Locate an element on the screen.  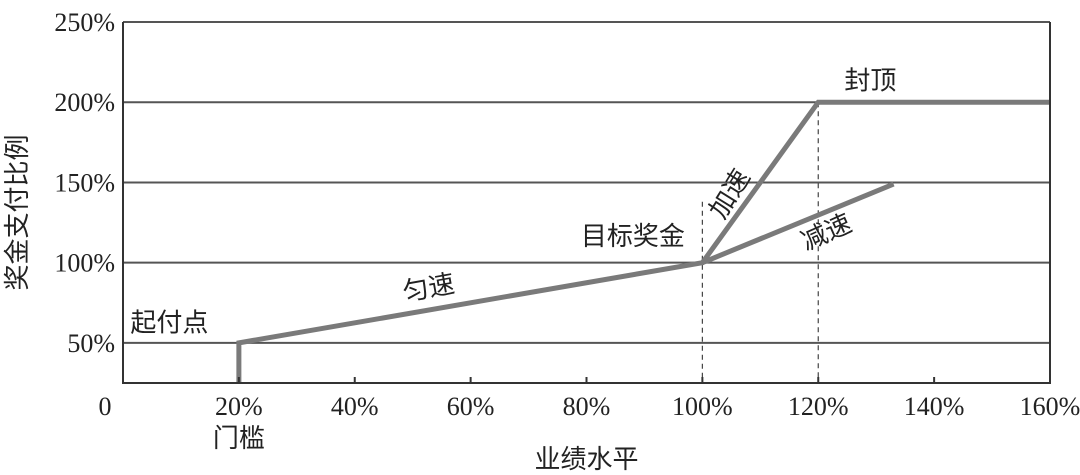
x-tick-label-6: 120% is located at coordinates (818, 406).